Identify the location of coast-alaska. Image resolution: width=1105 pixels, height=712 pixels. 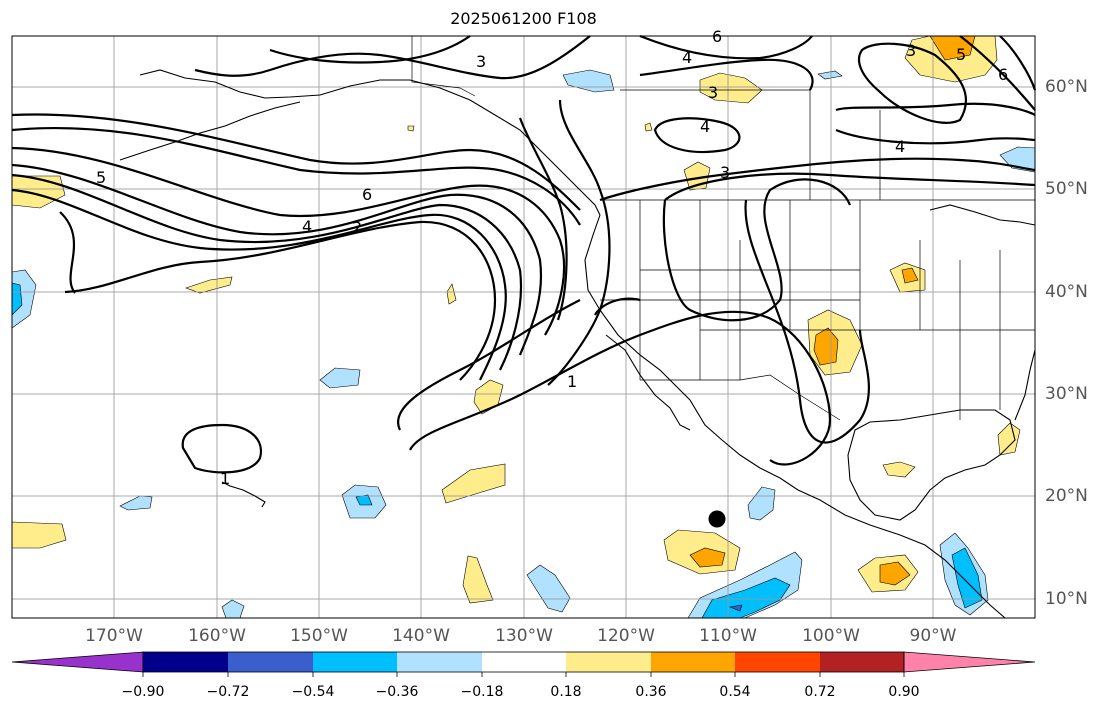
(370, 142).